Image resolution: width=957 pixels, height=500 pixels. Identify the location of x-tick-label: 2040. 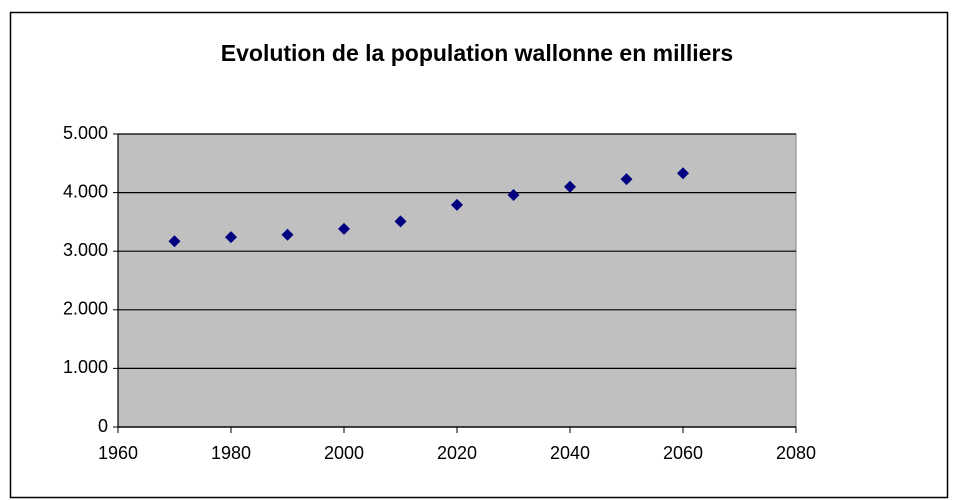
(570, 453).